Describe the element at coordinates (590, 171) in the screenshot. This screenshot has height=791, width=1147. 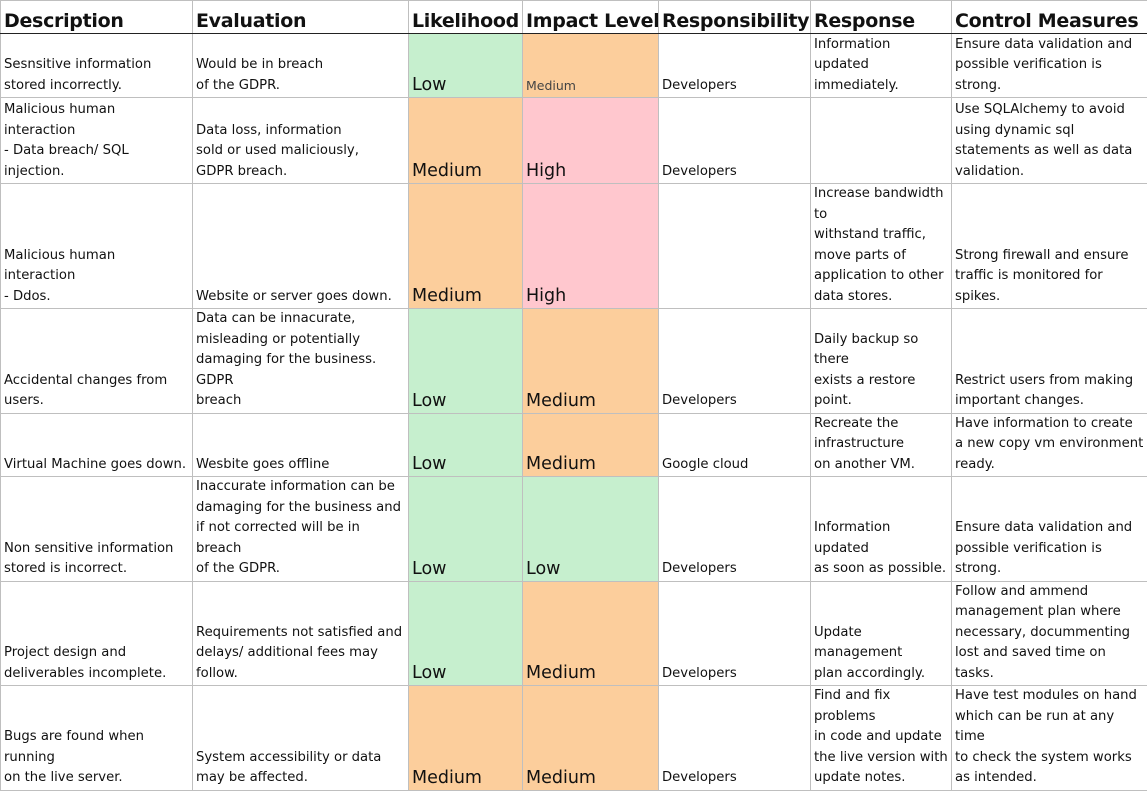
I see `impact-level-cell-text: High` at that location.